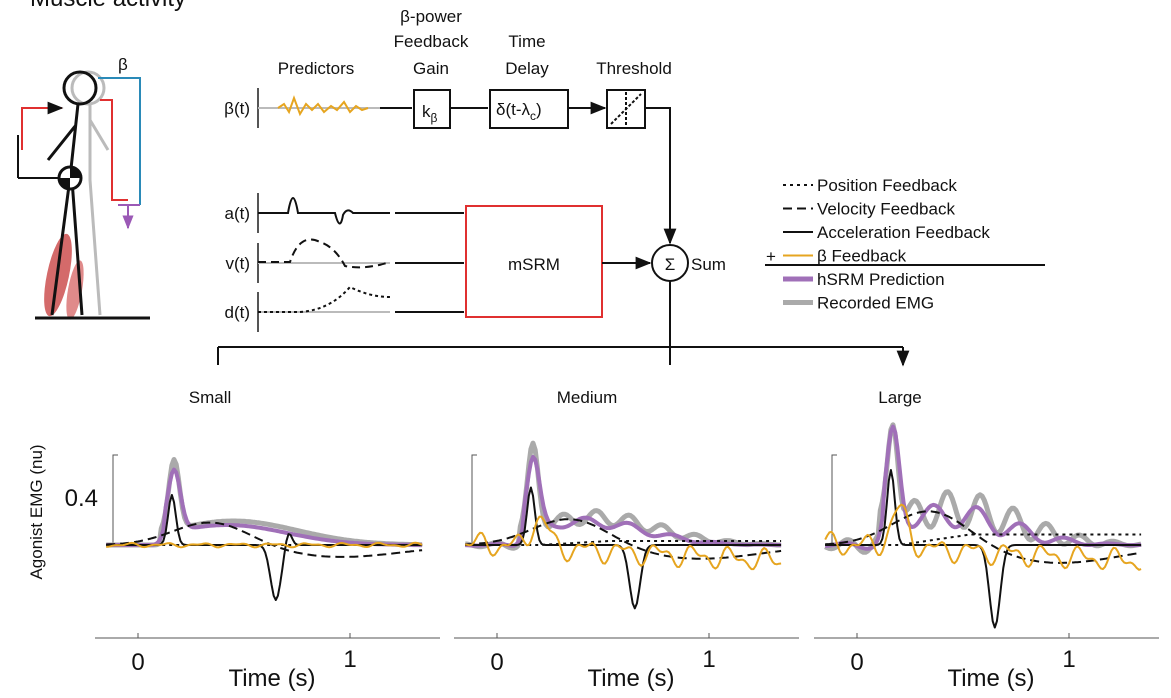  I want to click on header-label: β-power, so click(431, 16).